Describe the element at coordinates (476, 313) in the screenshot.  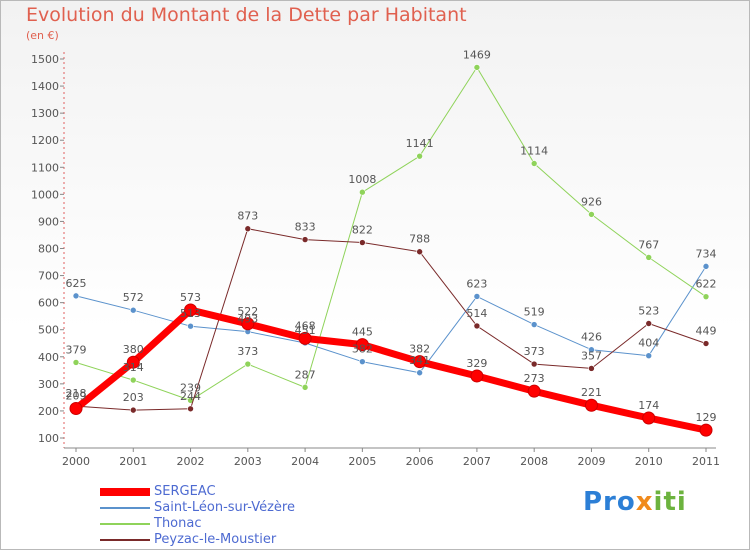
I see `data-label: 514` at that location.